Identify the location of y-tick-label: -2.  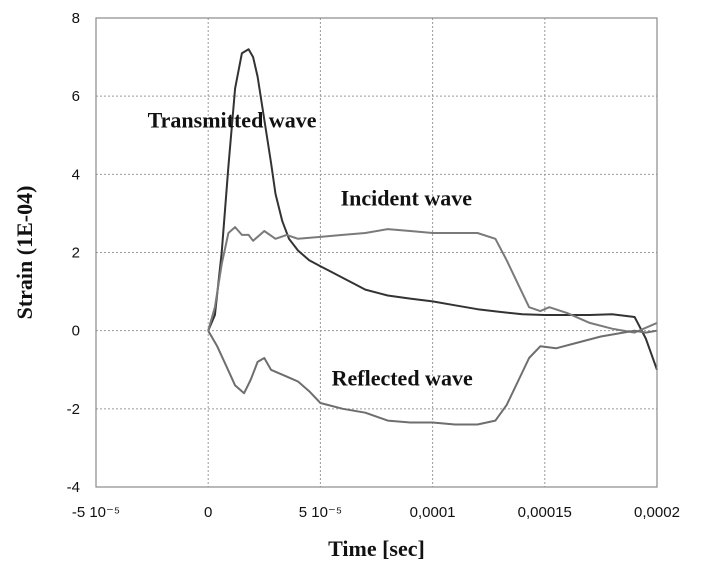
(73, 409).